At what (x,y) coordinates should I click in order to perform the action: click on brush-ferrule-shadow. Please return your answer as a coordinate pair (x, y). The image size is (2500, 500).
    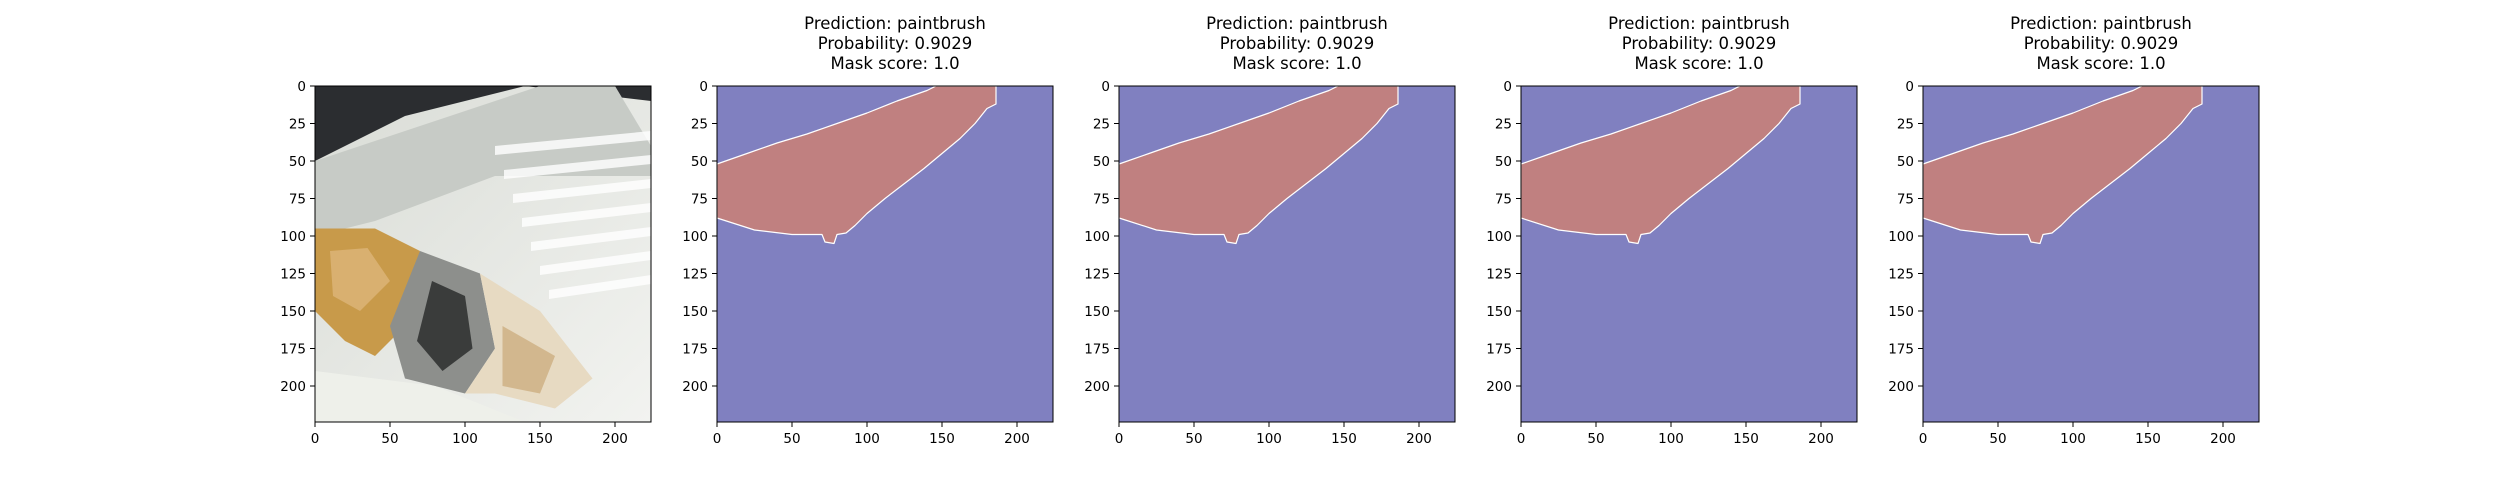
    Looking at the image, I should click on (445, 326).